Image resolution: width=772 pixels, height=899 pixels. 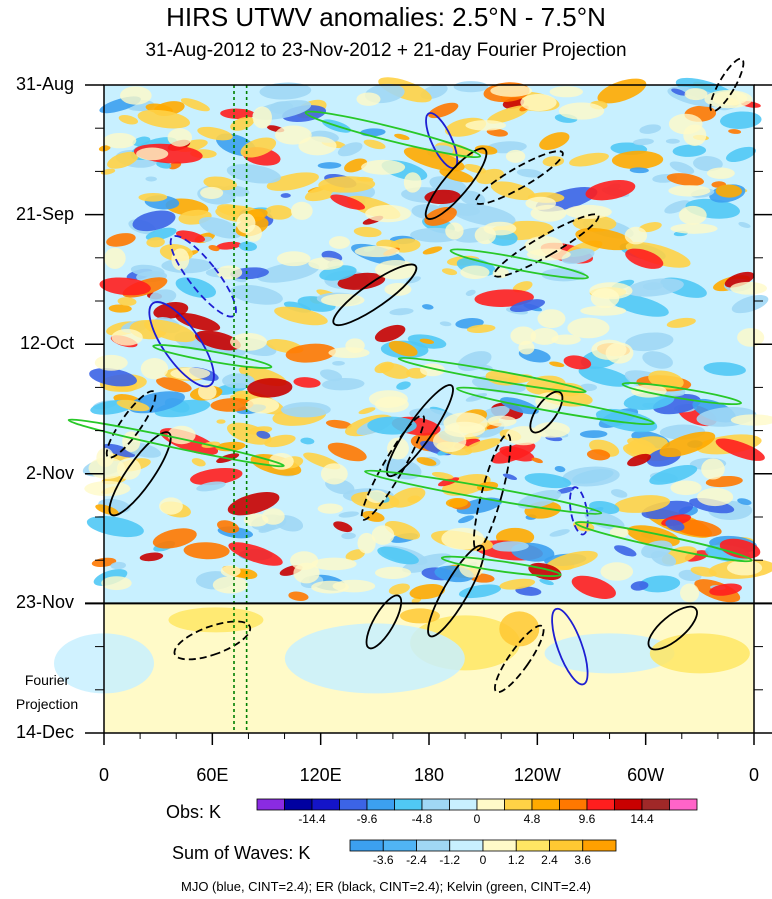 What do you see at coordinates (532, 819) in the screenshot?
I see `obs_colorbar-tick-label: 4.8` at bounding box center [532, 819].